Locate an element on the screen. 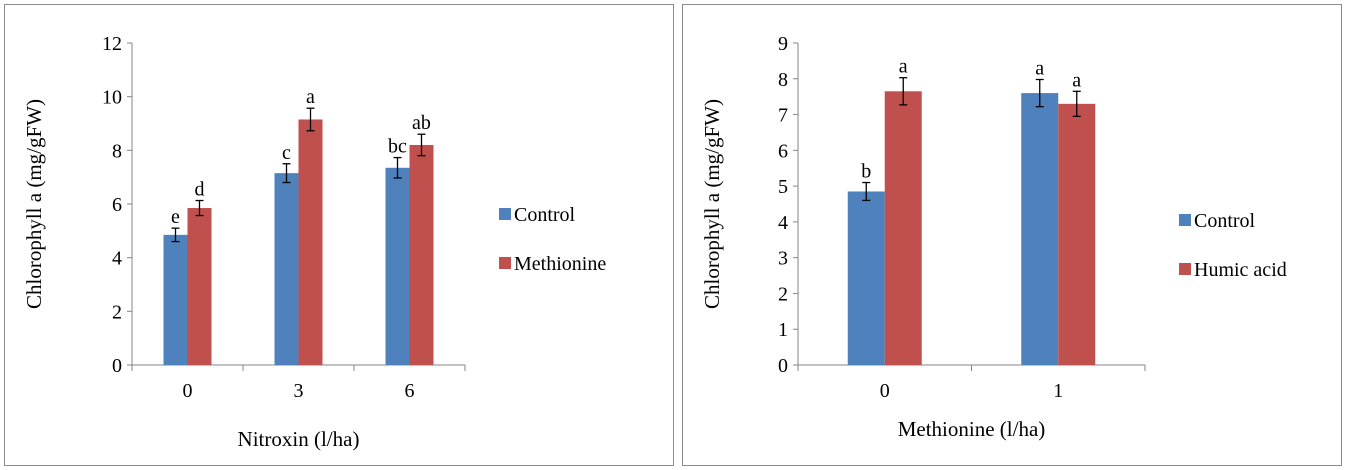 Image resolution: width=1346 pixels, height=470 pixels. significance-label: e is located at coordinates (175, 217).